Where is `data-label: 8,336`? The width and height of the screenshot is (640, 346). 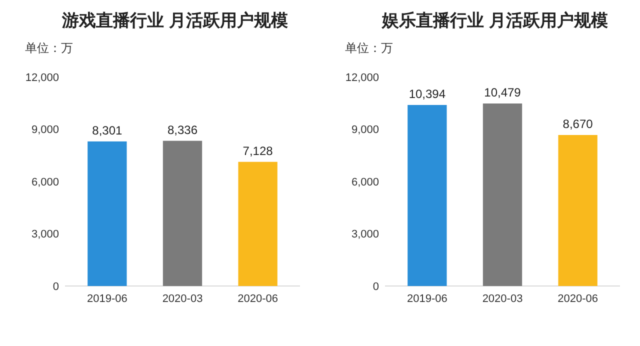
data-label: 8,336 is located at coordinates (182, 129).